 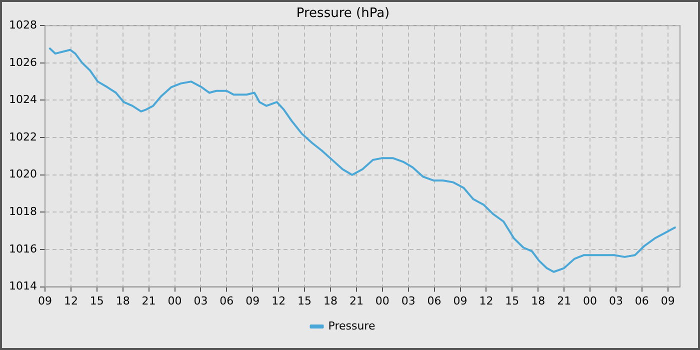 What do you see at coordinates (352, 325) in the screenshot?
I see `legend-label: Pressure` at bounding box center [352, 325].